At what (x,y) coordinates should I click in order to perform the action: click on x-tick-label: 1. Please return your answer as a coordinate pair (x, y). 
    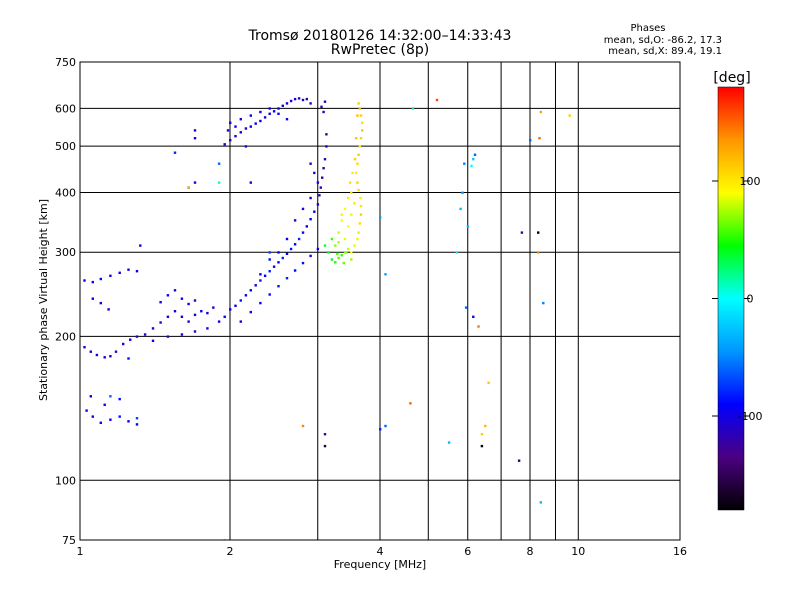
    Looking at the image, I should click on (80, 551).